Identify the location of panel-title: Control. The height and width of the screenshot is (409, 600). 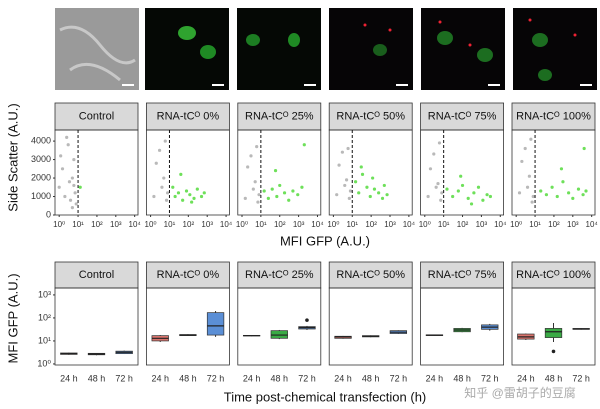
(96, 116).